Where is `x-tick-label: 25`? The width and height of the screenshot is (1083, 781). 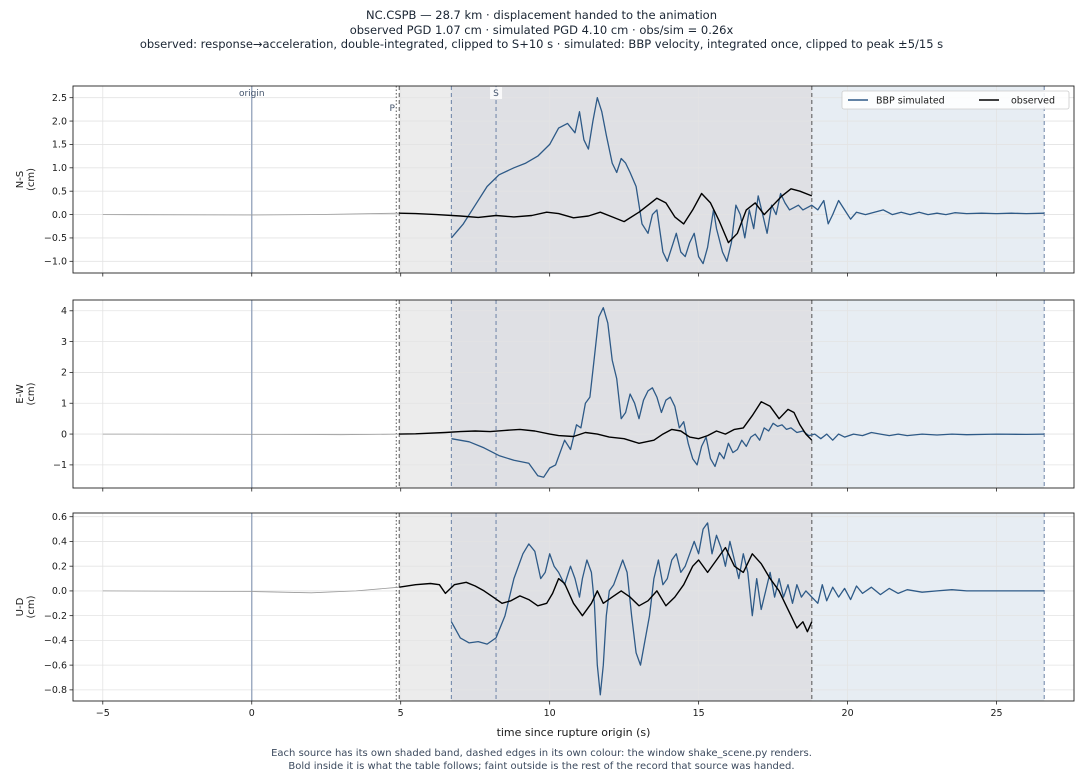
x-tick-label: 25 is located at coordinates (996, 713).